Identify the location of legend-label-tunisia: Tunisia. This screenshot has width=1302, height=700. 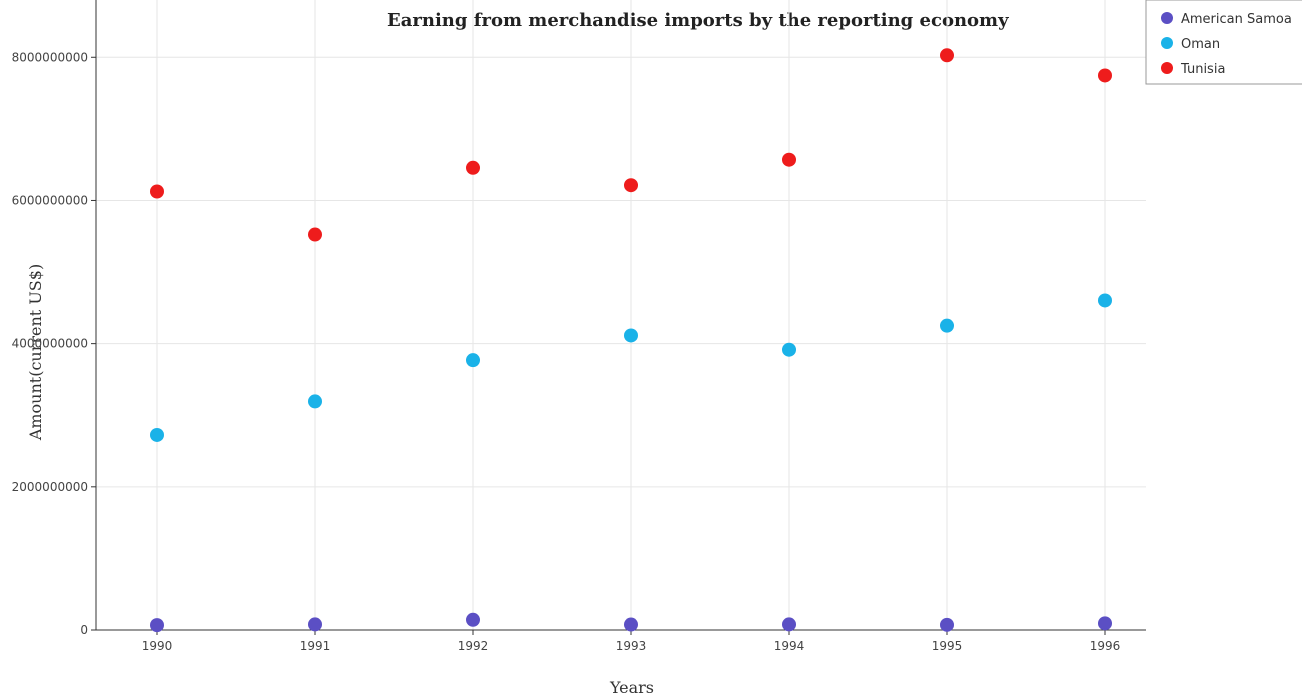
(1202, 69).